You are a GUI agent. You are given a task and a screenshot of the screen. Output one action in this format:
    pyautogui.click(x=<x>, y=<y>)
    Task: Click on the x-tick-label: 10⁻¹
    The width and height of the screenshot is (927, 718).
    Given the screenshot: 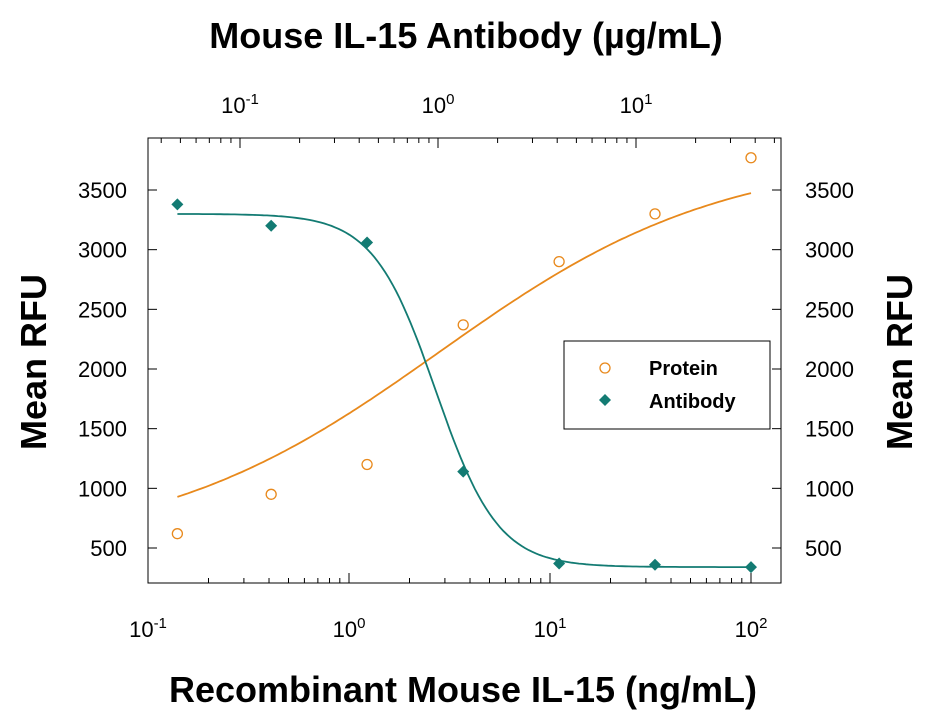 What is the action you would take?
    pyautogui.click(x=148, y=628)
    